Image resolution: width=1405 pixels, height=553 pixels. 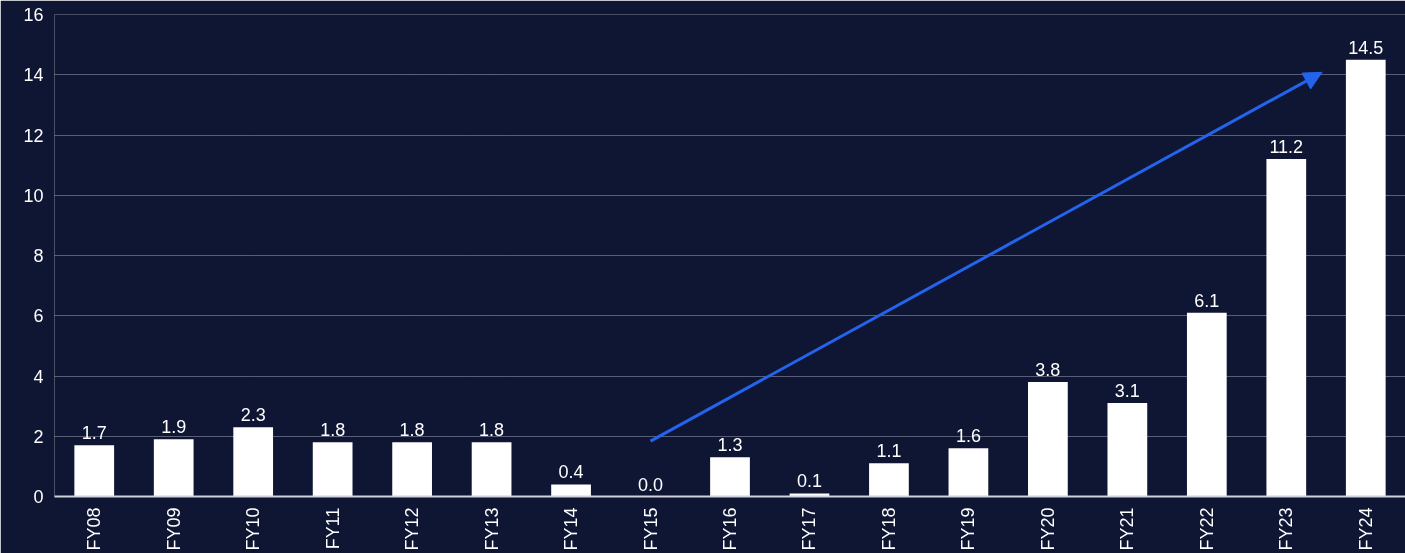 I want to click on x-tick-label: FY18, so click(x=888, y=529).